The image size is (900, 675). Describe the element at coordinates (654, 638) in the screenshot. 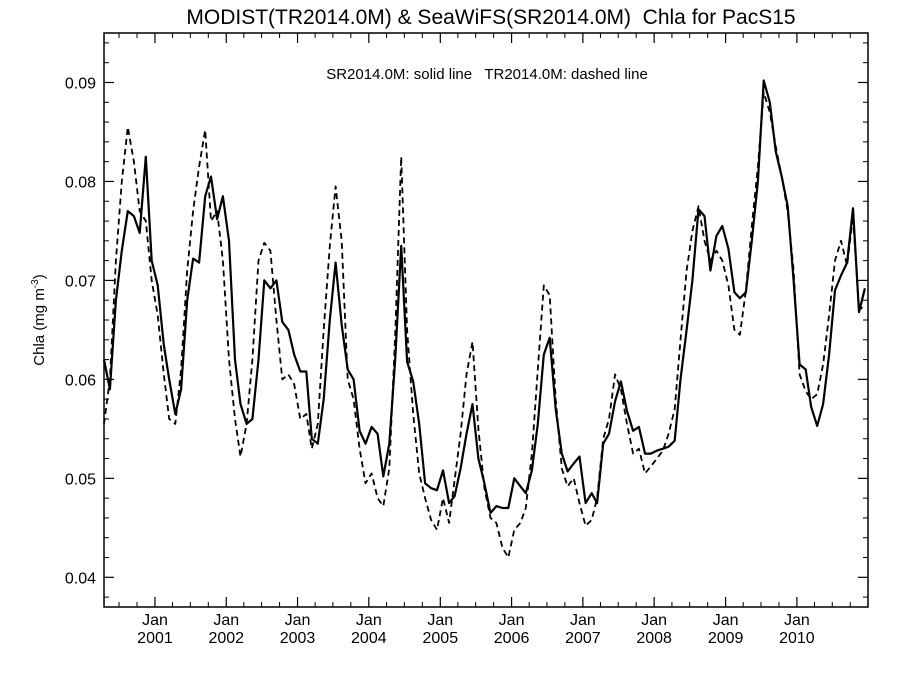

I see `x-tick-year-label: 2008` at that location.